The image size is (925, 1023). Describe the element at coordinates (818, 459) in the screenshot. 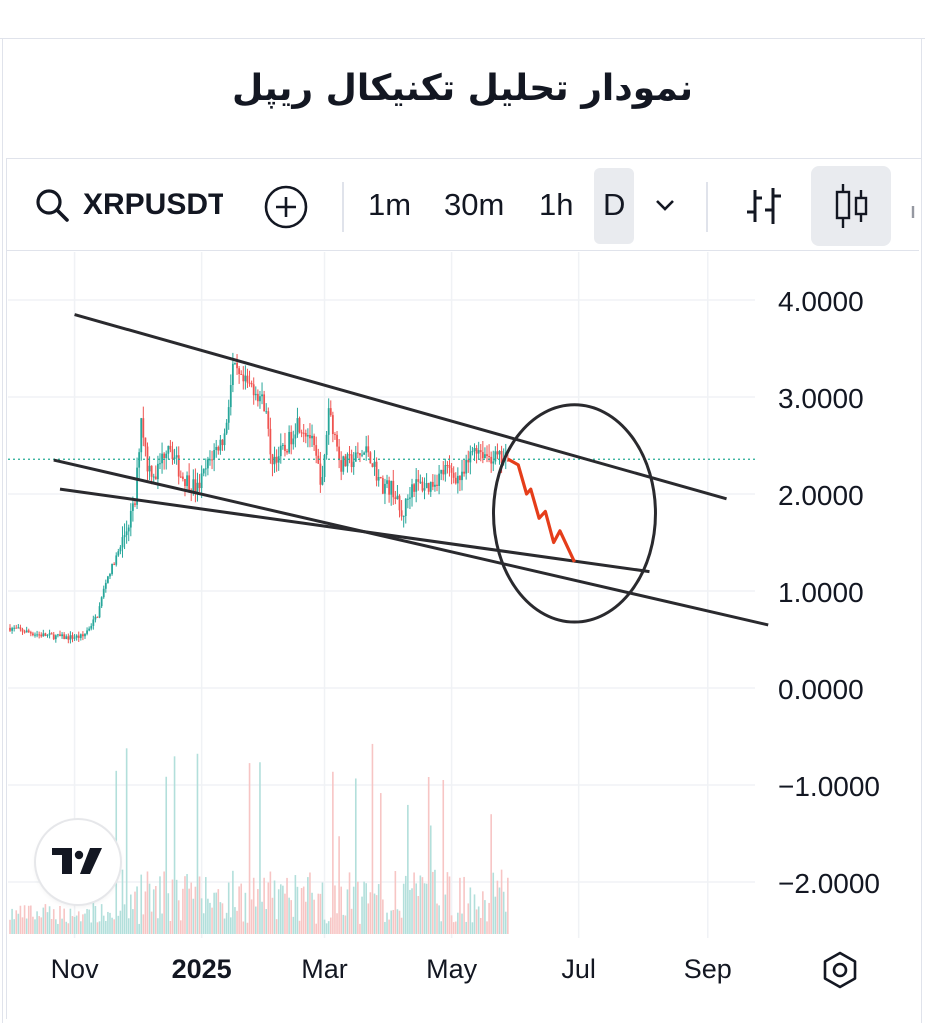

I see `last-price-badge: 2.3584` at that location.